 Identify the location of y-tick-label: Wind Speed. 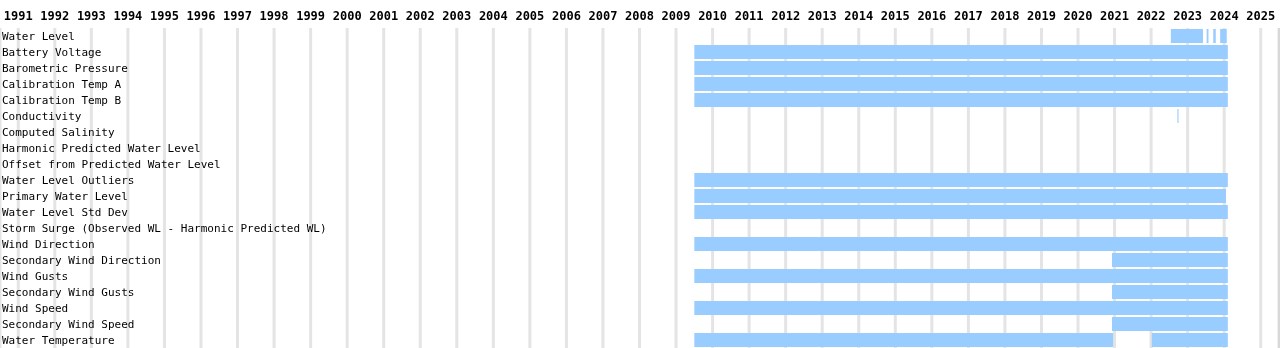
(35, 308).